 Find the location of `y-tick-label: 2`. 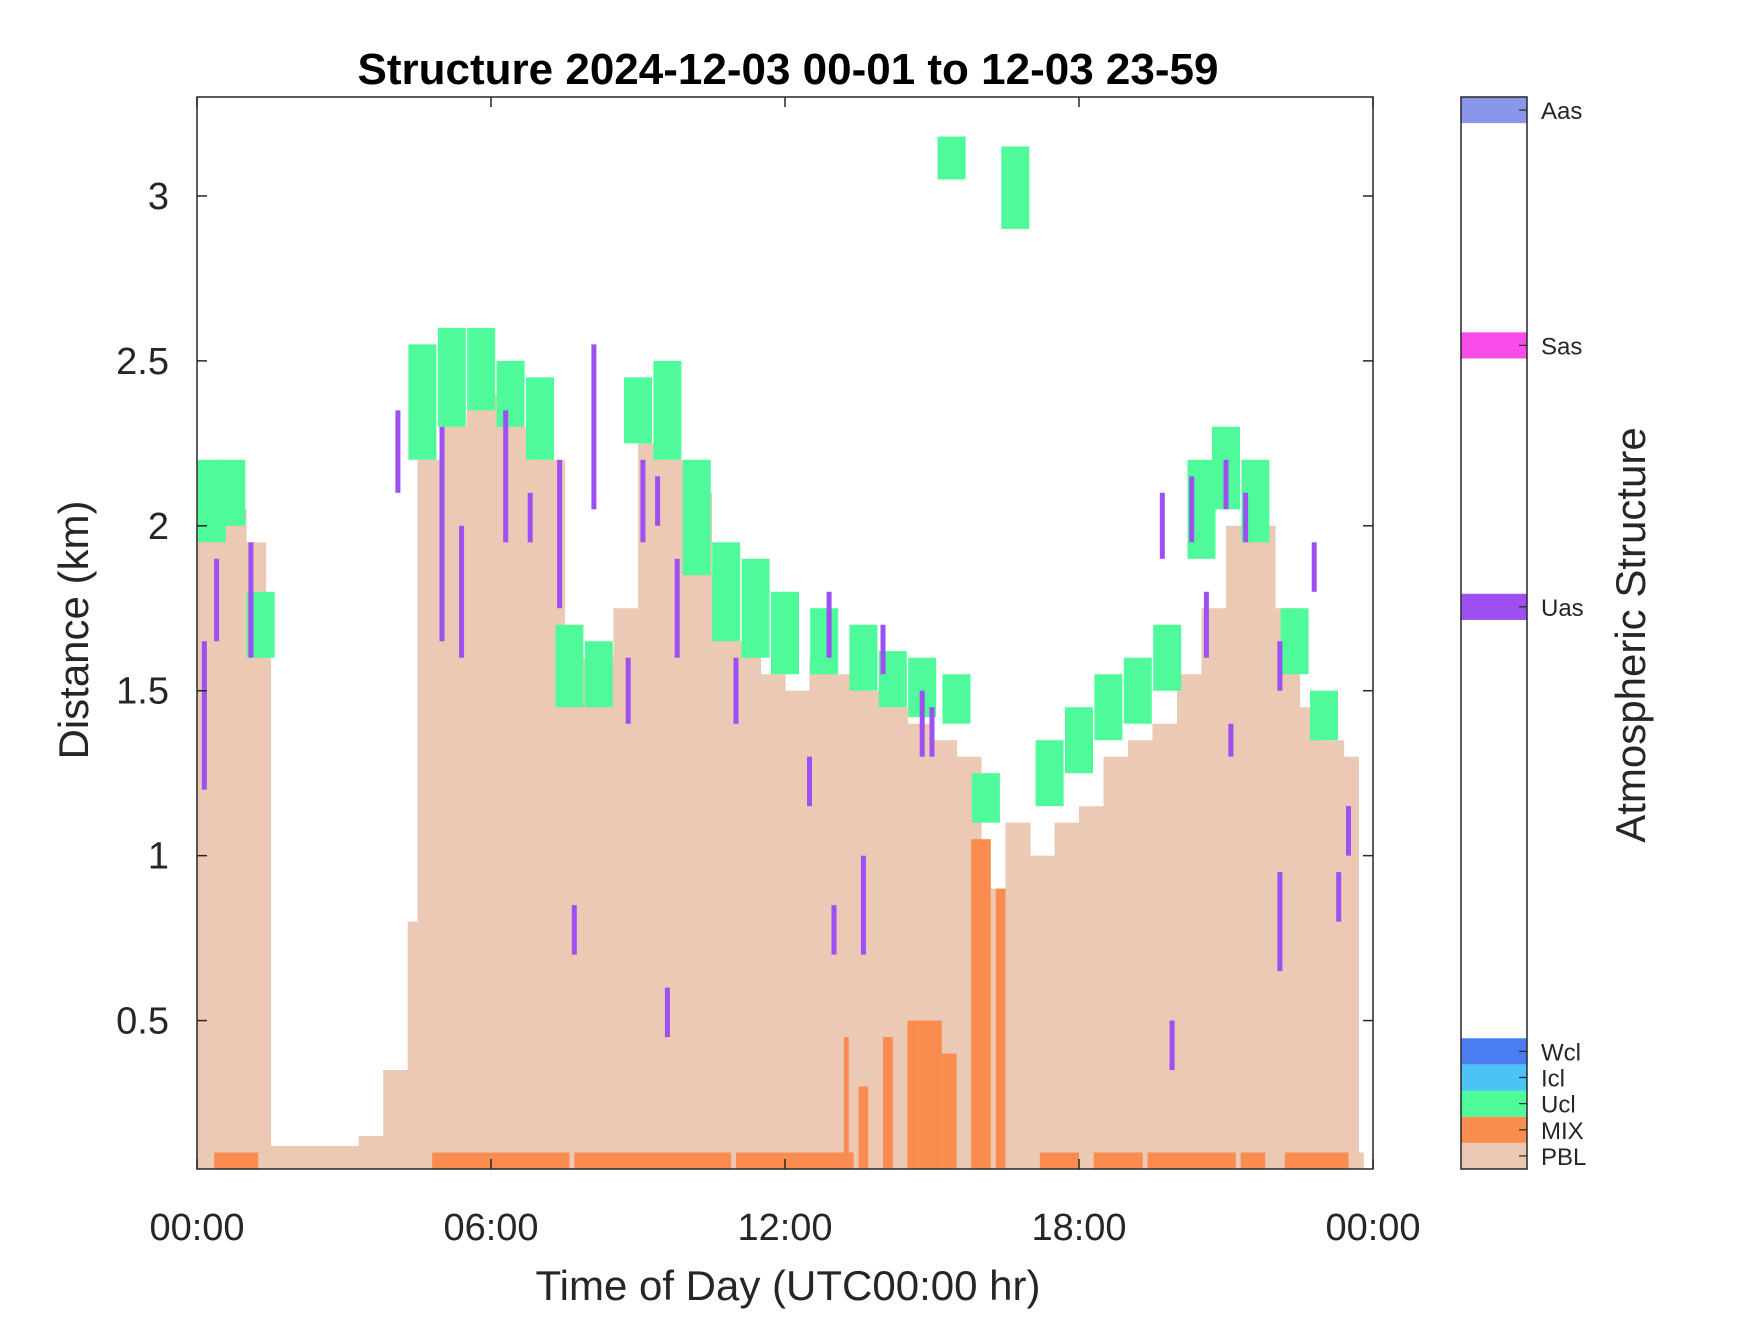

y-tick-label: 2 is located at coordinates (158, 527).